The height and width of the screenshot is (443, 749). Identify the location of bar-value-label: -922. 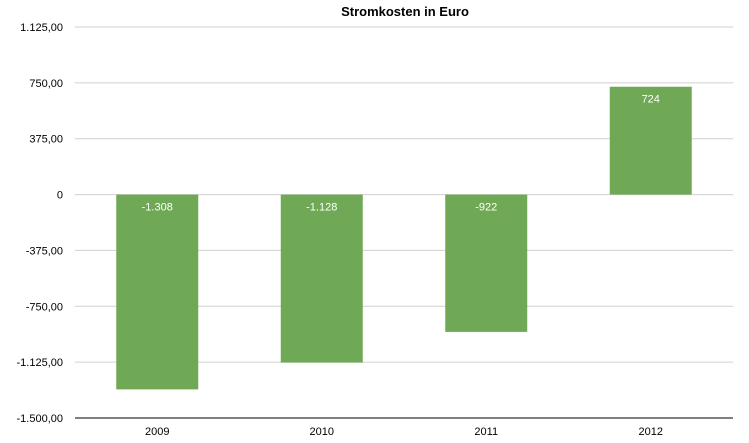
(486, 208).